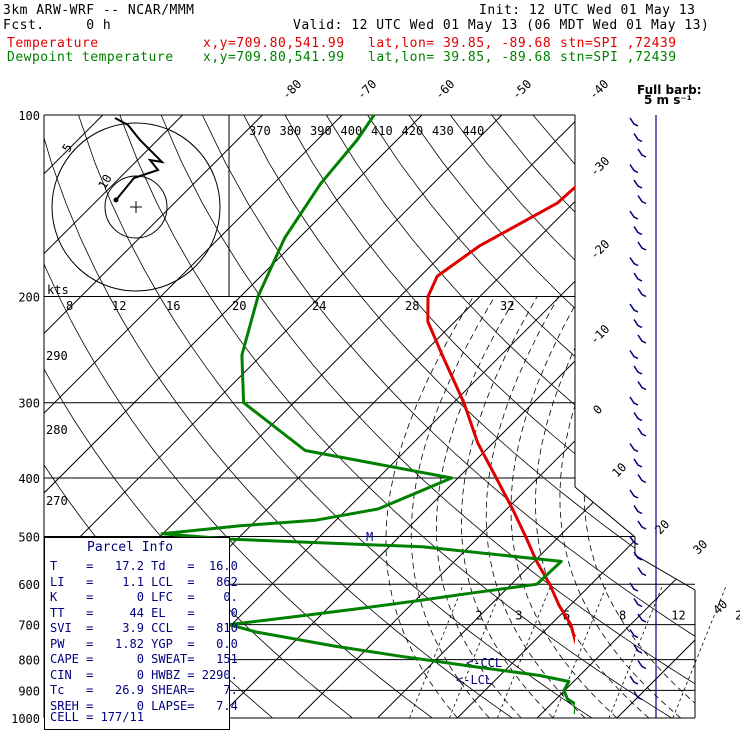  I want to click on dewpoint-legend-stn: stn=SPI ,72439, so click(618, 57).